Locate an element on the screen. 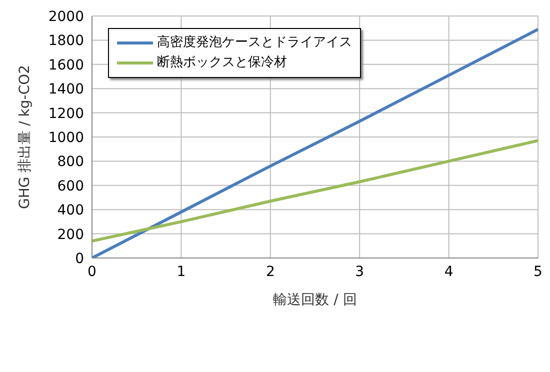 This screenshot has height=372, width=550. x-tick-label: 0 is located at coordinates (92, 272).